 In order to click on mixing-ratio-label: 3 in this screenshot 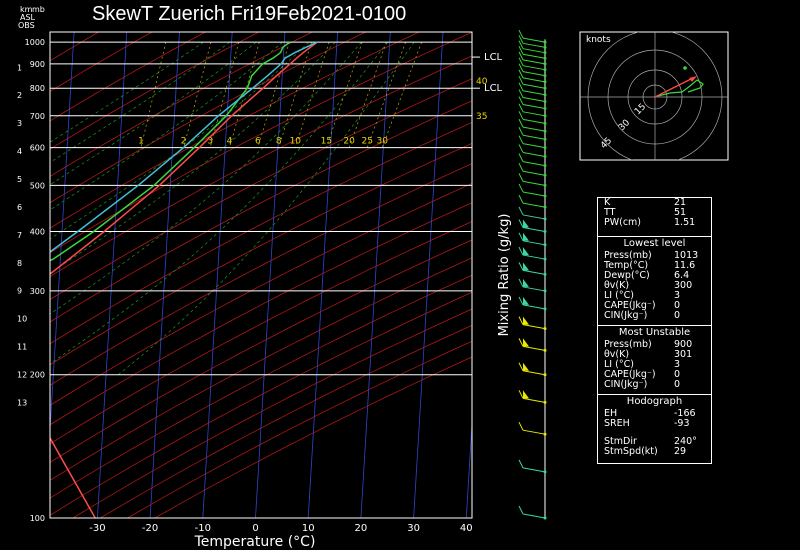, I will do `click(210, 142)`.